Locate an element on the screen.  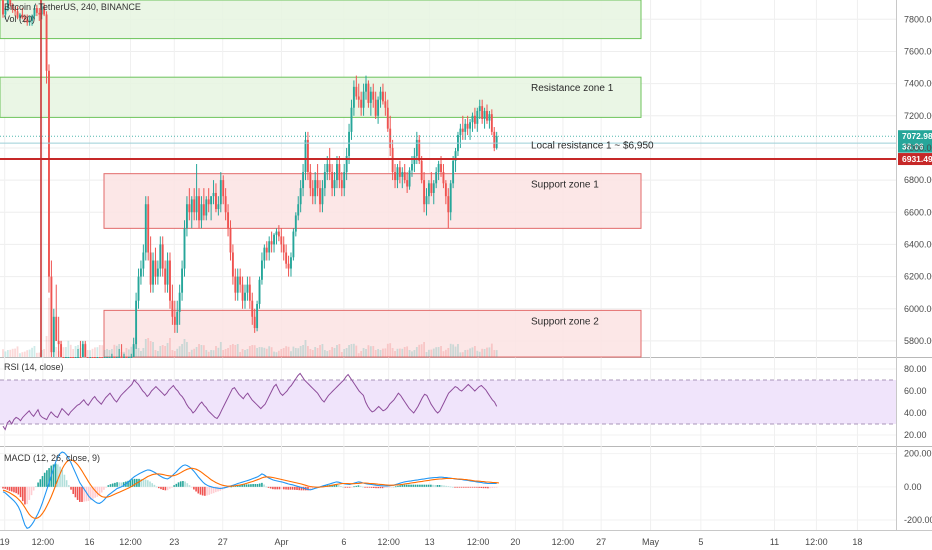
macd-tick-label: 0.00 is located at coordinates (913, 487).